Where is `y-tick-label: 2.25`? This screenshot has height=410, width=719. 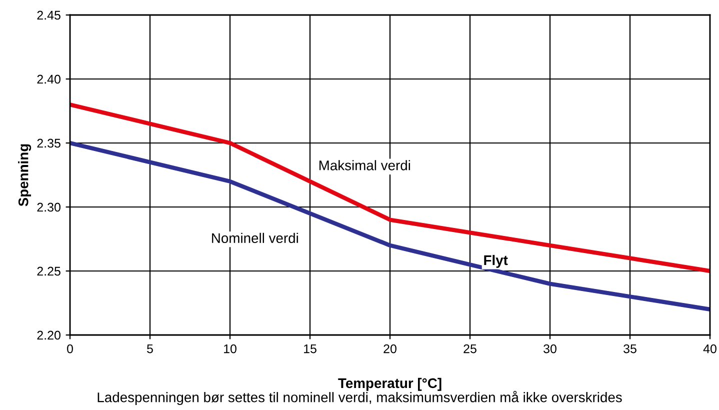 y-tick-label: 2.25 is located at coordinates (48, 271).